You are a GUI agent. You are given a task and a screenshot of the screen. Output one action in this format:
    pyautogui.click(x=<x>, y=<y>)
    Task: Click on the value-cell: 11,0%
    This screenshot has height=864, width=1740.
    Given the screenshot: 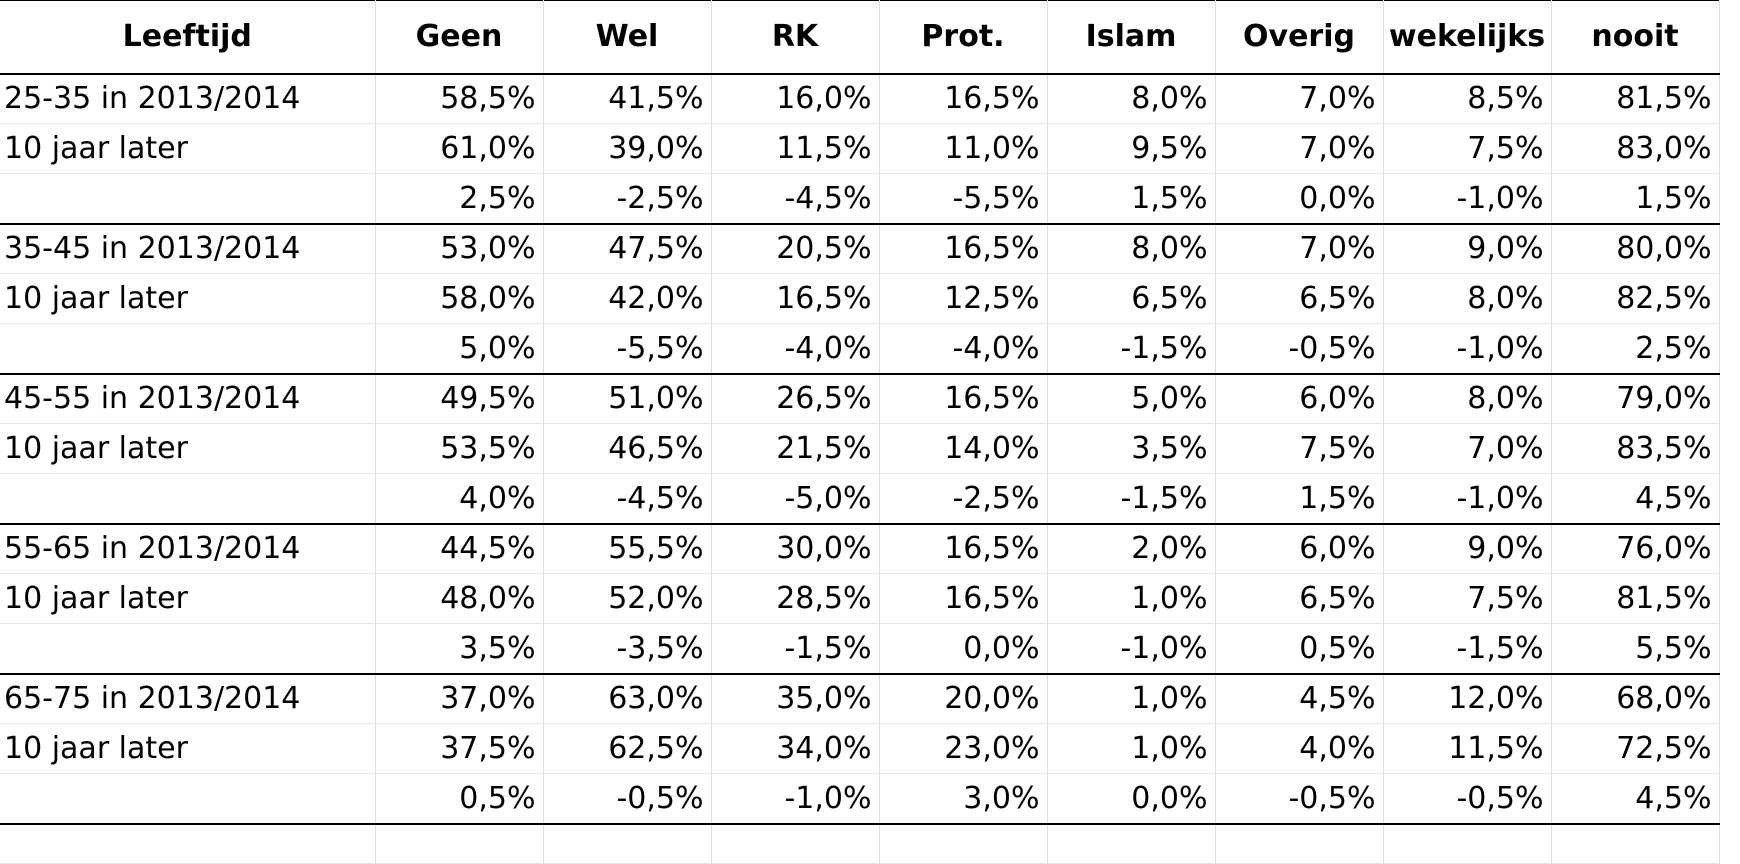 What is the action you would take?
    pyautogui.click(x=963, y=148)
    